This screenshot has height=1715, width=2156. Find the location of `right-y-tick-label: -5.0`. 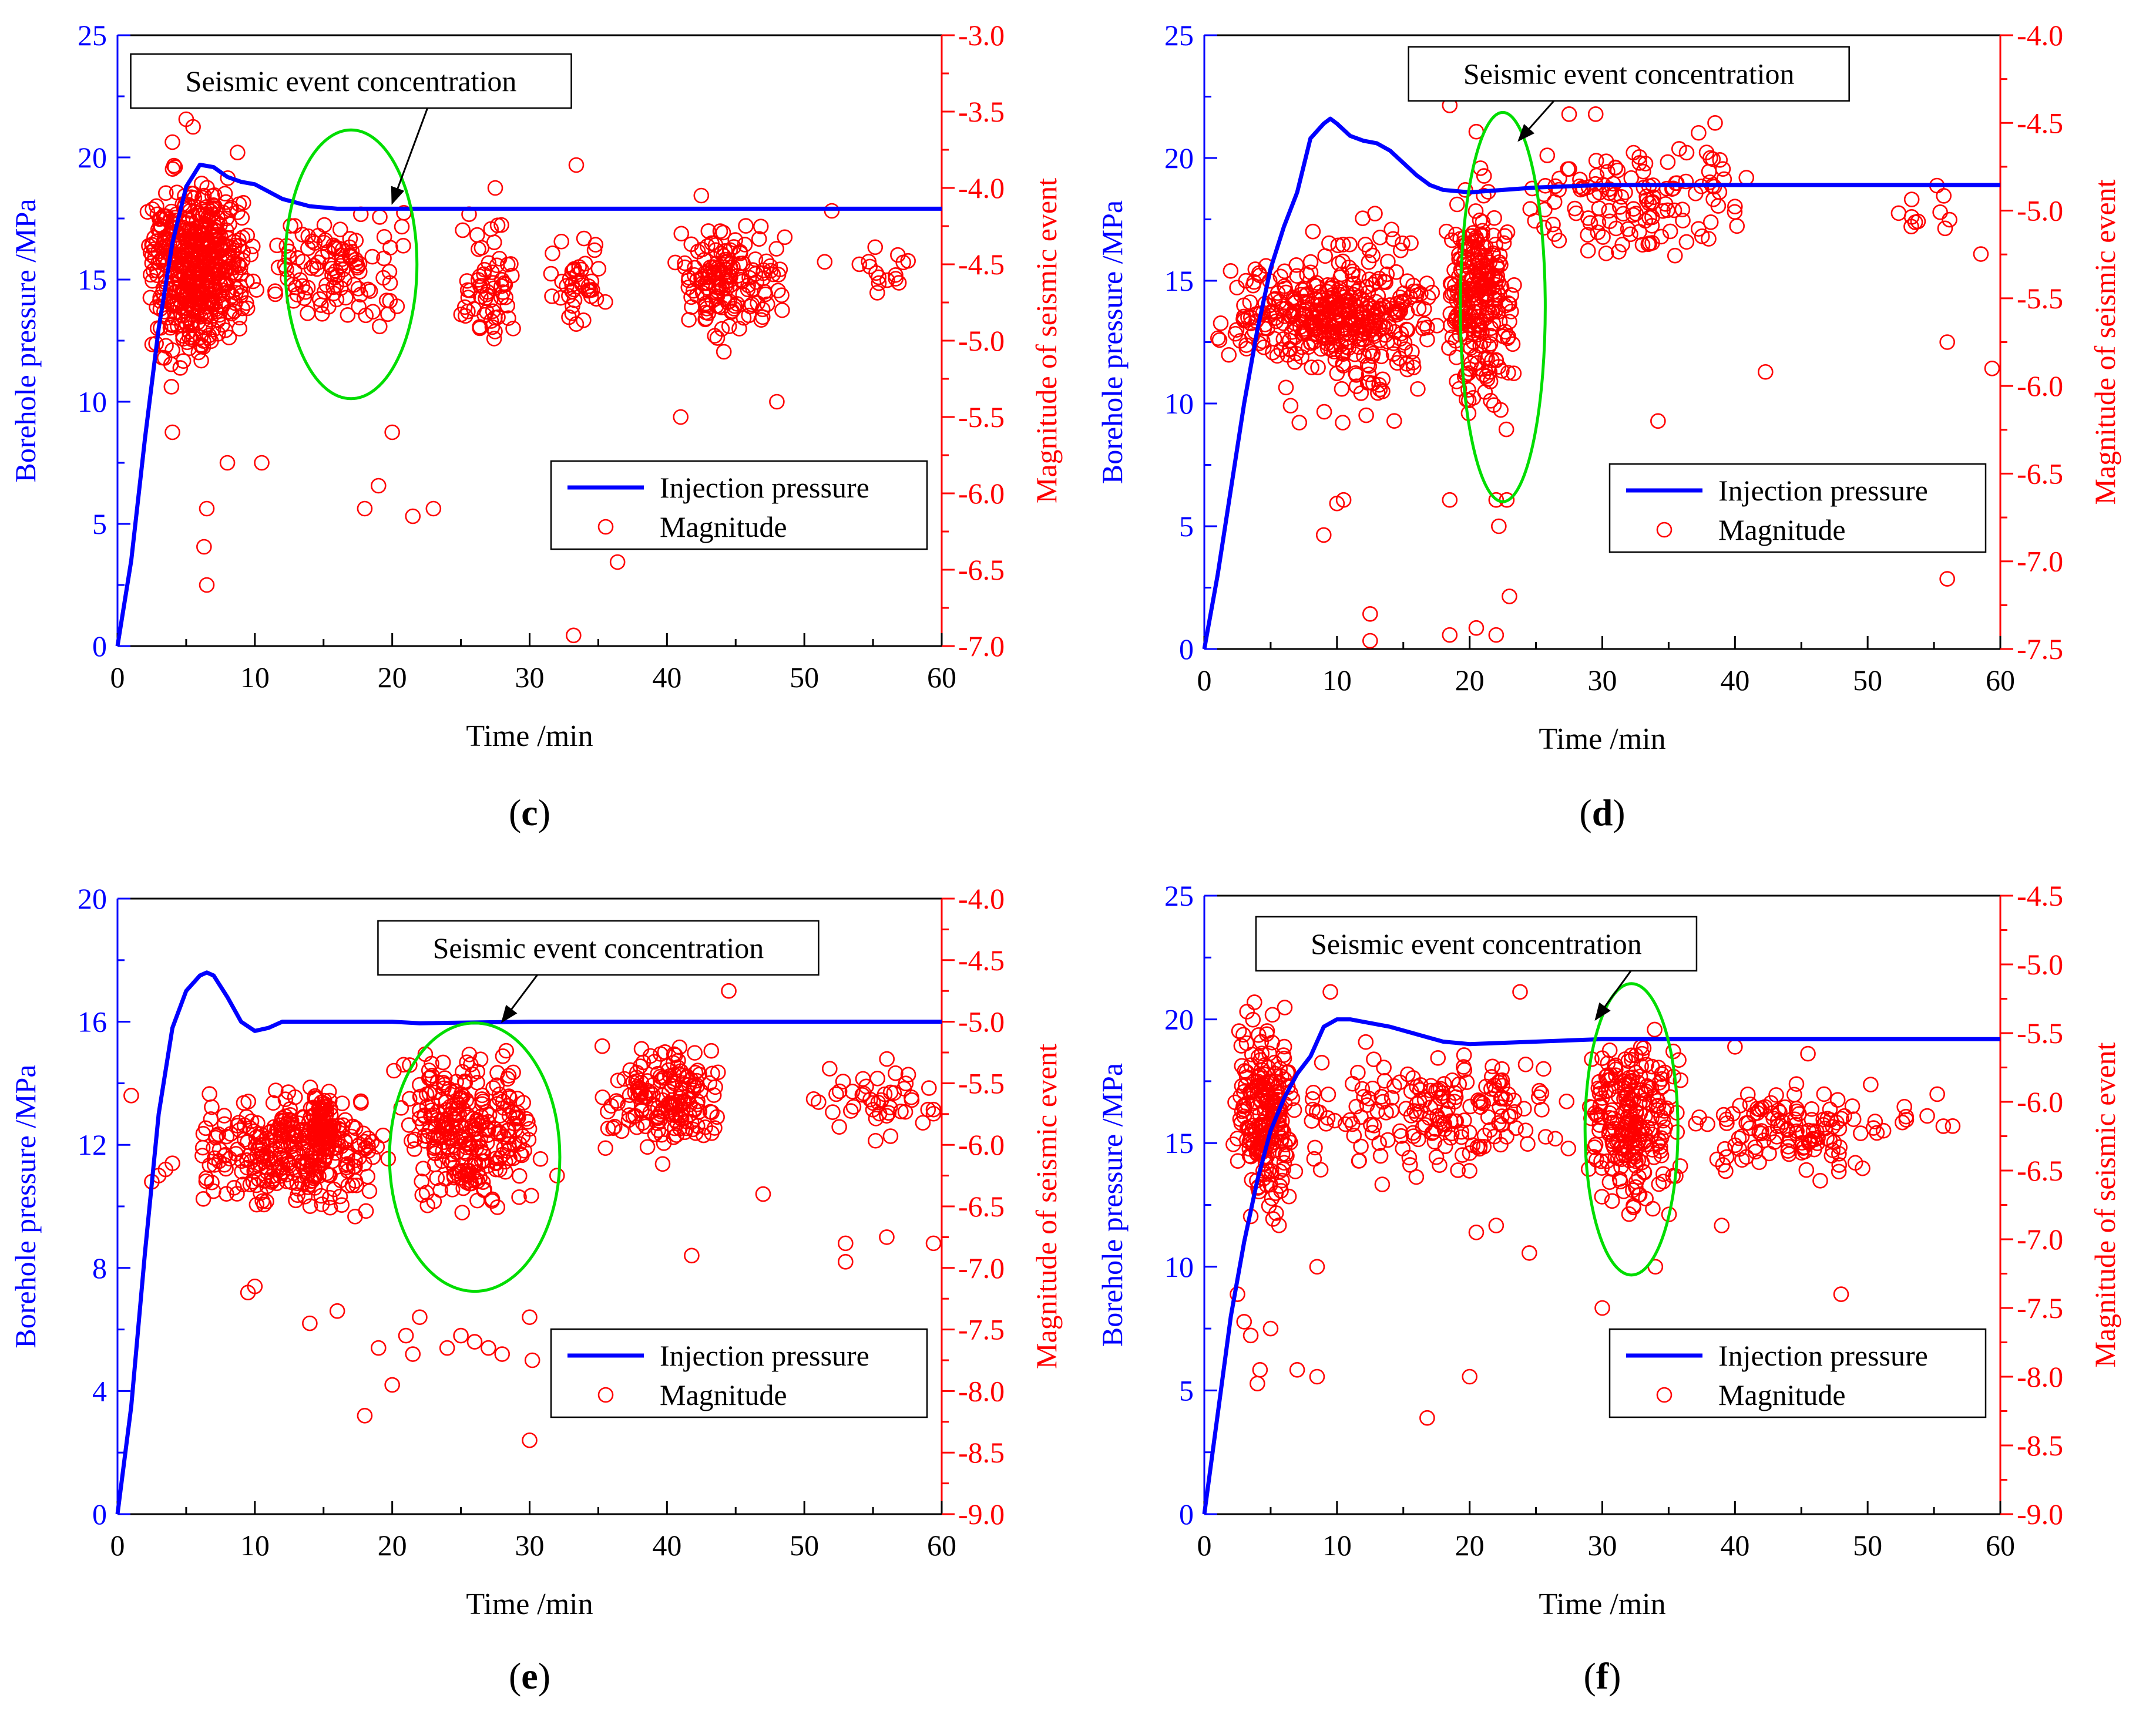

right-y-tick-label: -5.0 is located at coordinates (982, 1022).